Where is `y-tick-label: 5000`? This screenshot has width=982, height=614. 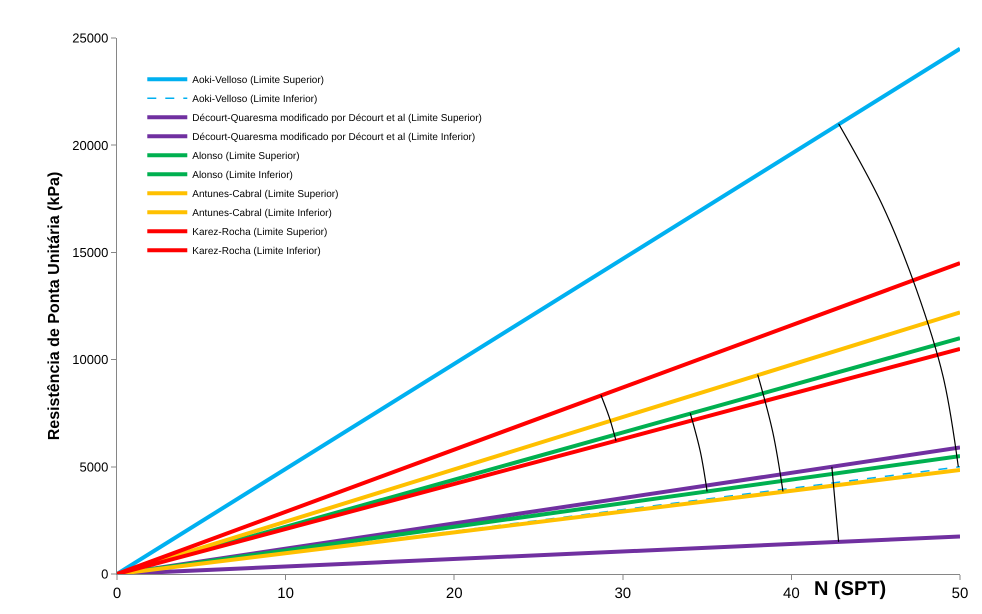
y-tick-label: 5000 is located at coordinates (93, 466).